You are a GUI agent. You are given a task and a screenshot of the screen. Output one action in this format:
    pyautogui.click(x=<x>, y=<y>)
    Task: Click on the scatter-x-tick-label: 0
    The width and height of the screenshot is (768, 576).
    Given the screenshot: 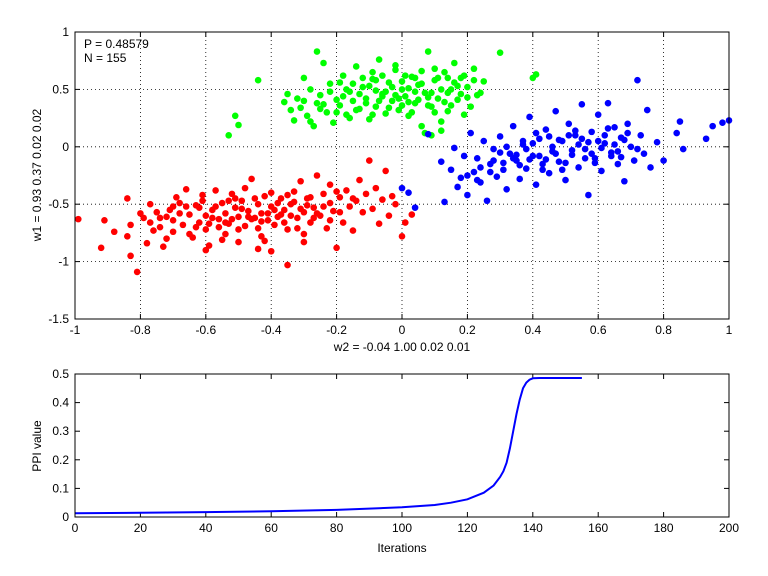 What is the action you would take?
    pyautogui.click(x=402, y=330)
    